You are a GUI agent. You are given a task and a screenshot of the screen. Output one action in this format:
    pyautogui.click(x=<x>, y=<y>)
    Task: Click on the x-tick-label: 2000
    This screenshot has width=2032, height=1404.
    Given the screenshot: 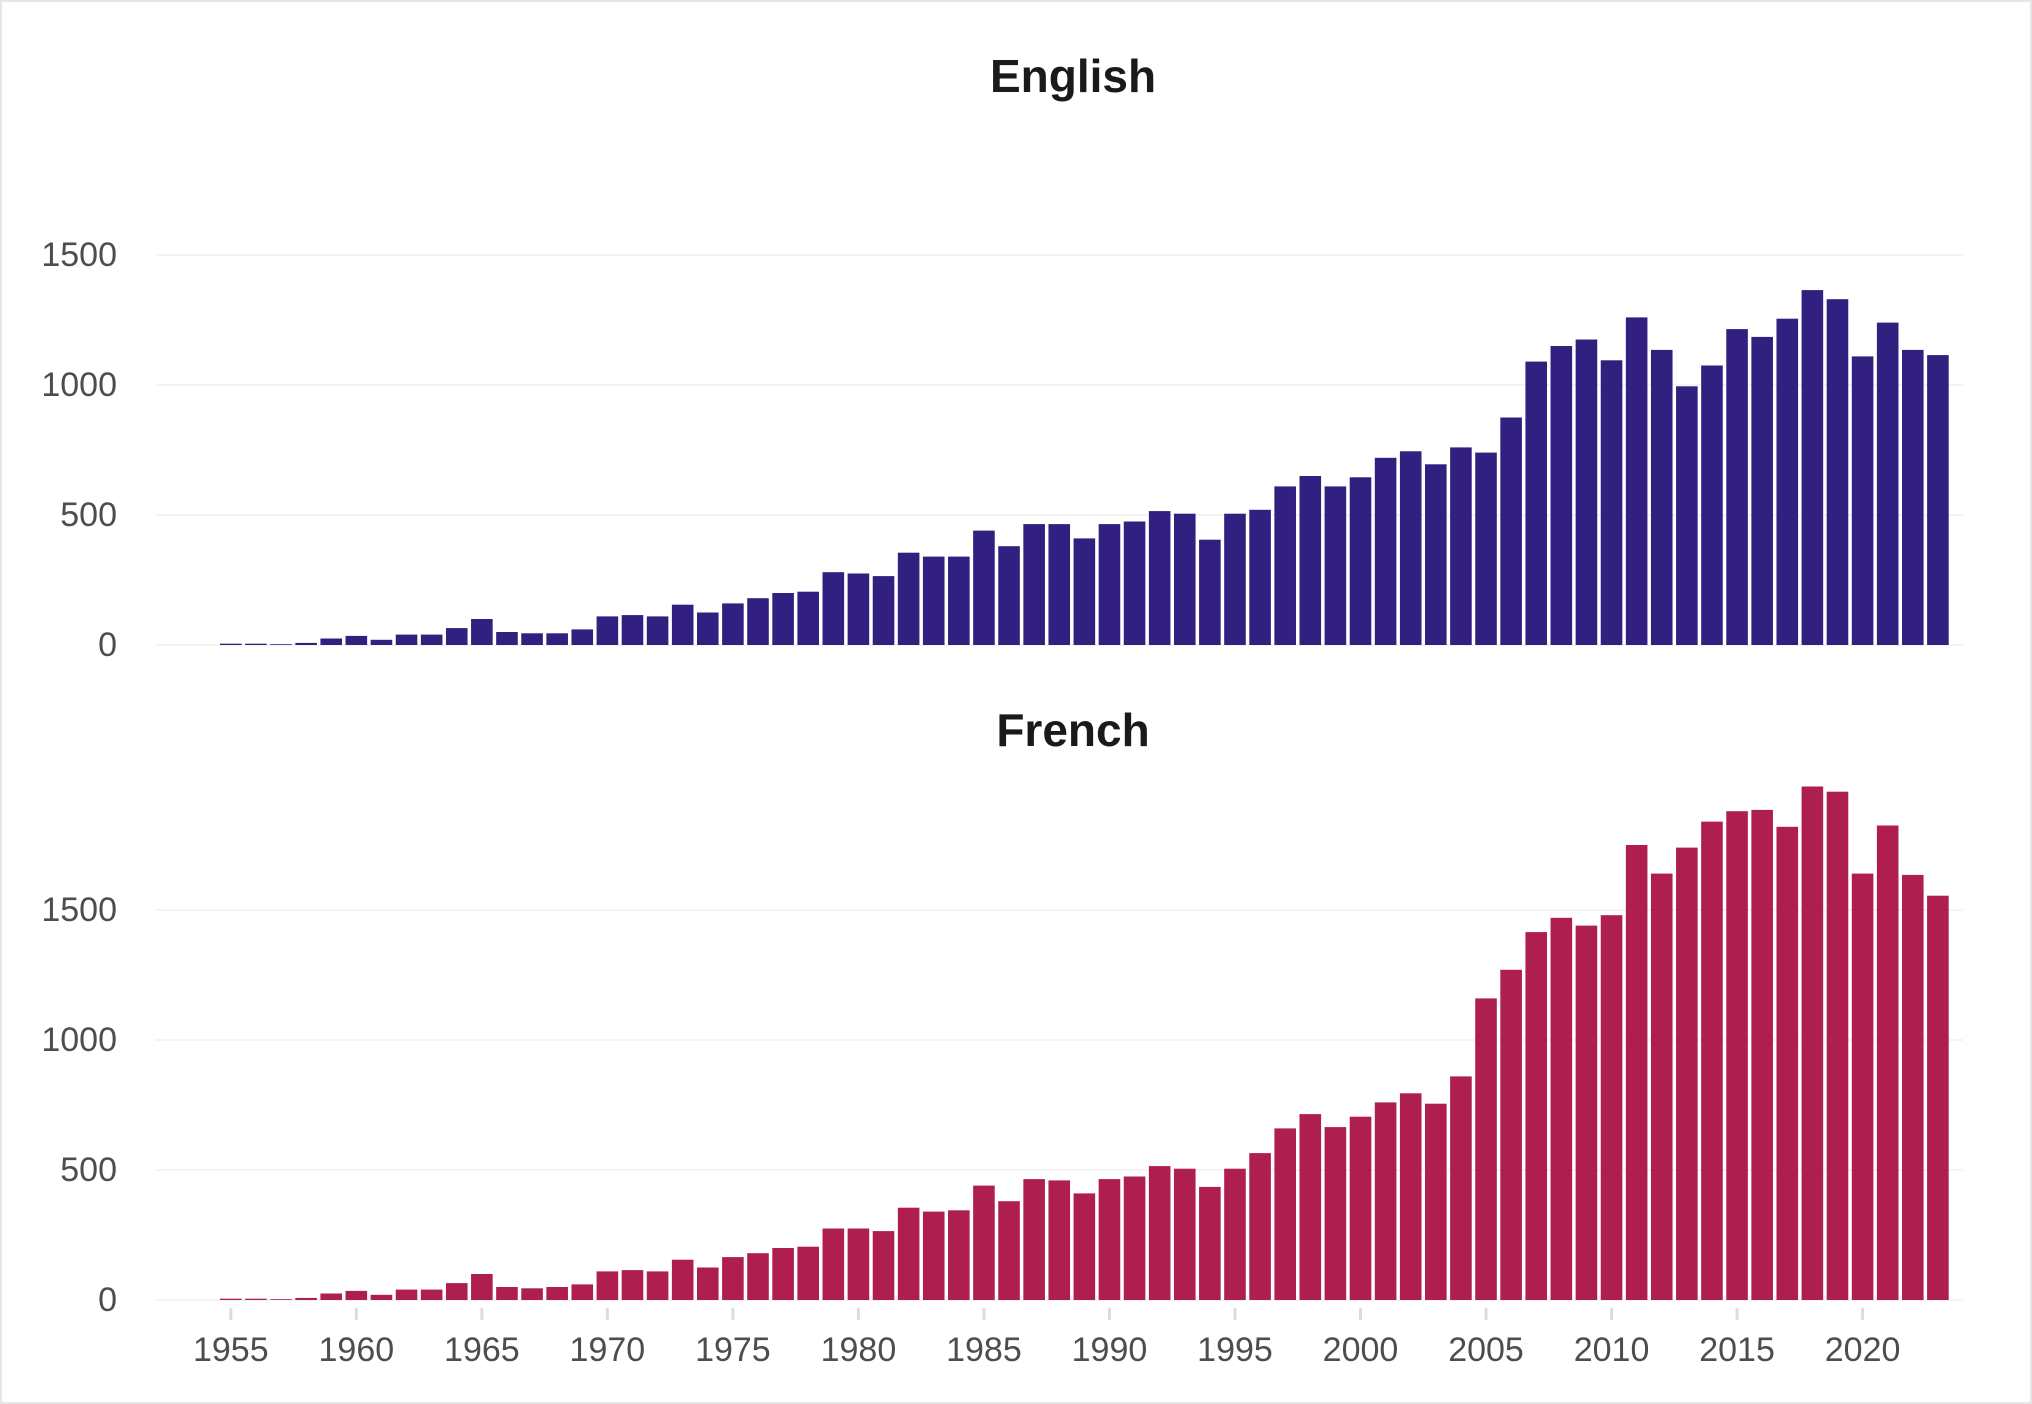 What is the action you would take?
    pyautogui.click(x=1361, y=1350)
    